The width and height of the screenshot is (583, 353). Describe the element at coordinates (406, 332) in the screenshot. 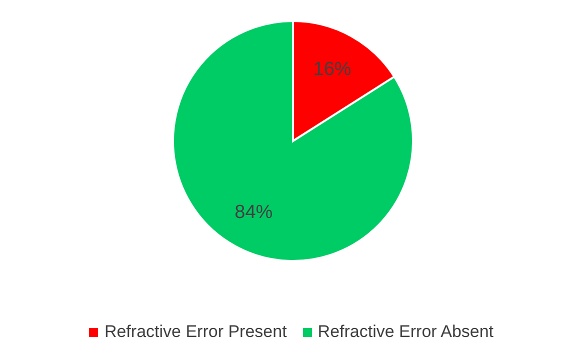

I see `legend-label: Refractive Error Absent` at that location.